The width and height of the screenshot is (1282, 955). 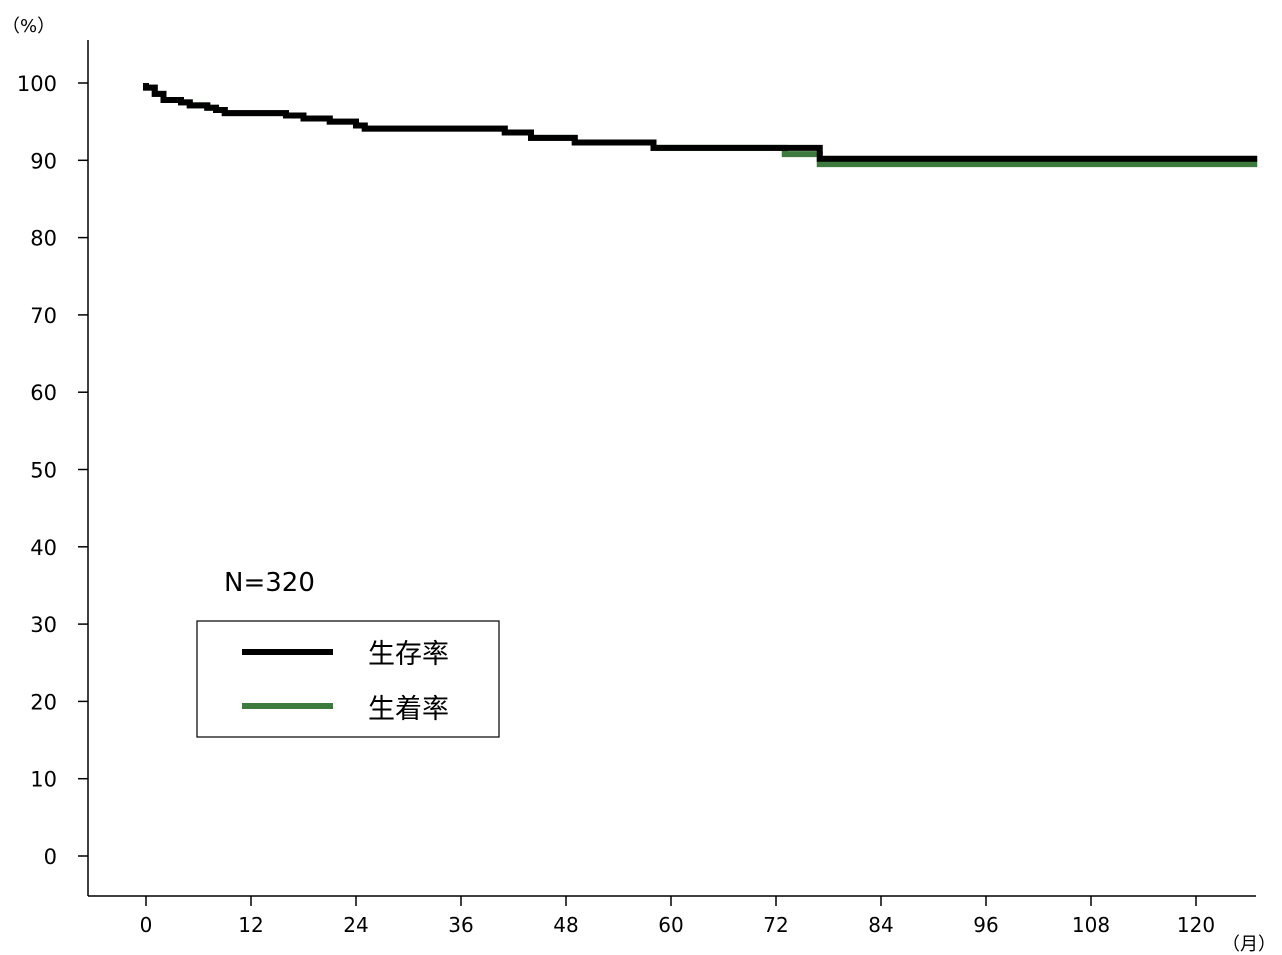 What do you see at coordinates (880, 925) in the screenshot?
I see `x-tick-label: 84` at bounding box center [880, 925].